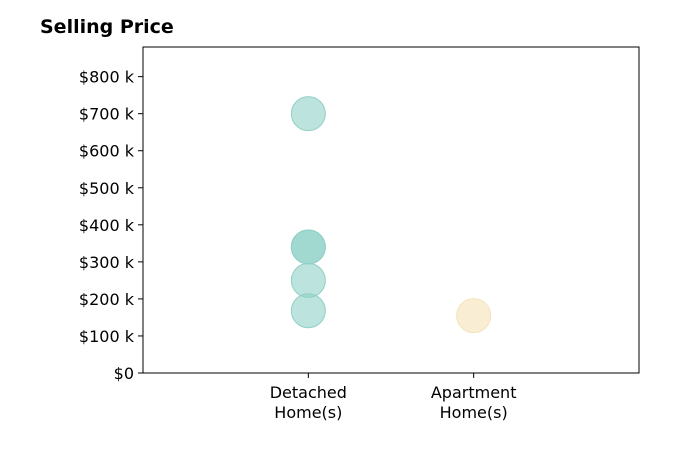 The width and height of the screenshot is (679, 462). Describe the element at coordinates (393, 397) in the screenshot. I see `x-axis: Detached Home(s) Apartment Home(s)` at that location.